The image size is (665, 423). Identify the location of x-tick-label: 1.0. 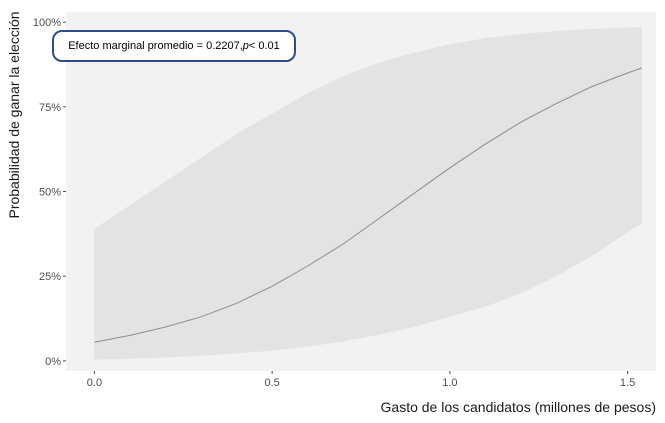
(449, 383).